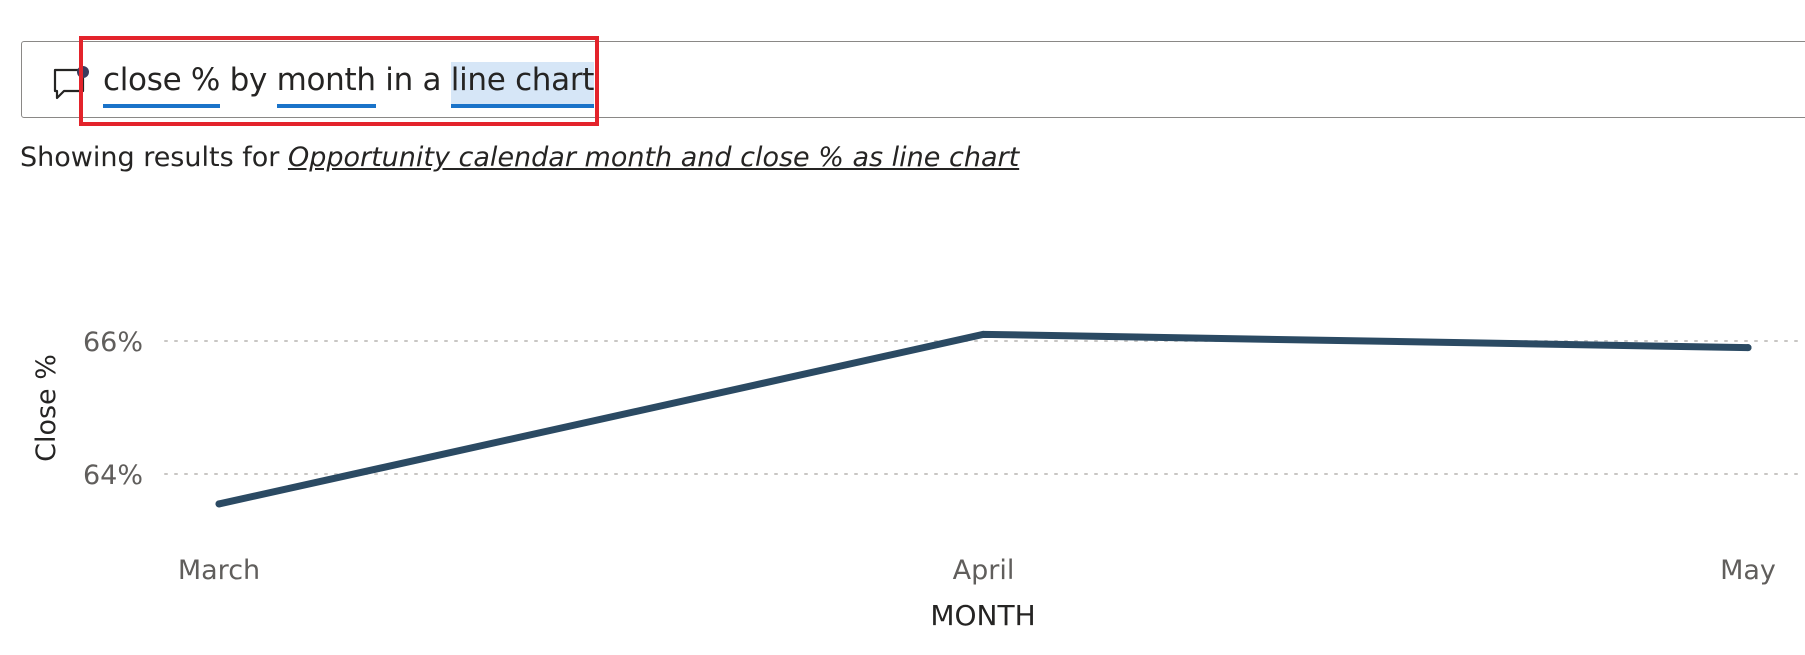 The image size is (1805, 655). What do you see at coordinates (161, 85) in the screenshot?
I see `query-term: close %` at bounding box center [161, 85].